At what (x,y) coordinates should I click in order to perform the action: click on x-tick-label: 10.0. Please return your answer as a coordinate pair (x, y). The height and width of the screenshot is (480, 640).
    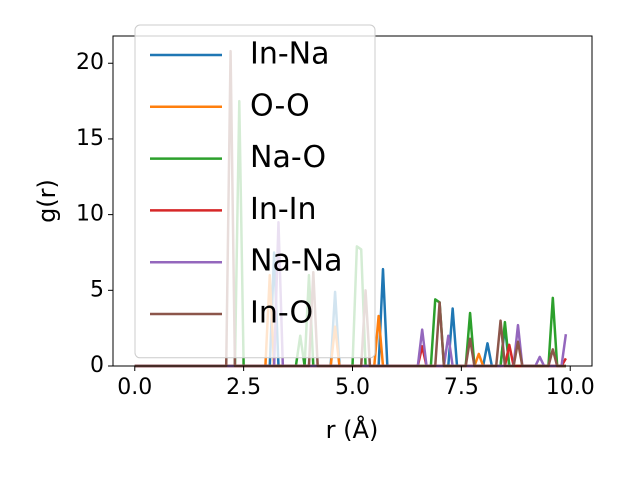
    Looking at the image, I should click on (570, 387).